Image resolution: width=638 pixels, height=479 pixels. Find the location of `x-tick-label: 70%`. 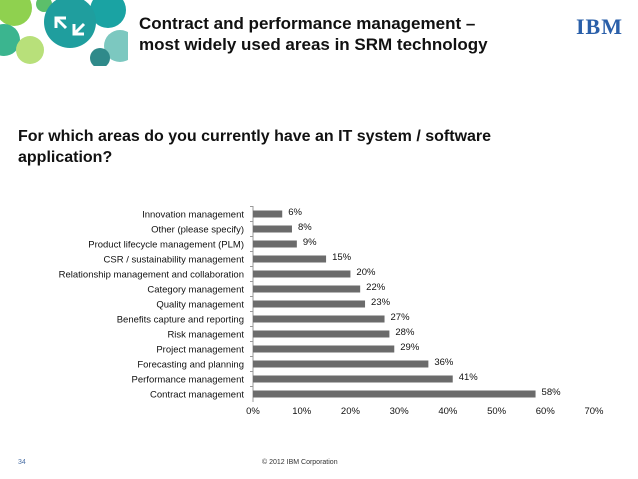

x-tick-label: 70% is located at coordinates (594, 411).